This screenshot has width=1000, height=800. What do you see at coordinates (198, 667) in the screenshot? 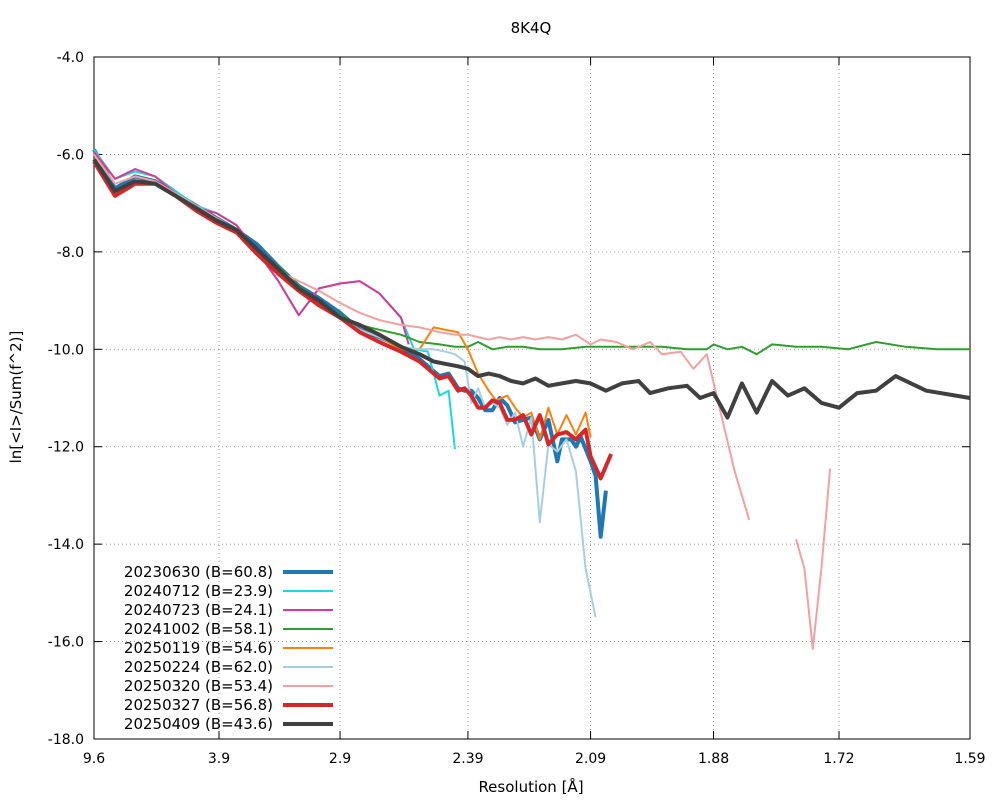
I see `legend-label: 20250224 (B=62.0)` at bounding box center [198, 667].